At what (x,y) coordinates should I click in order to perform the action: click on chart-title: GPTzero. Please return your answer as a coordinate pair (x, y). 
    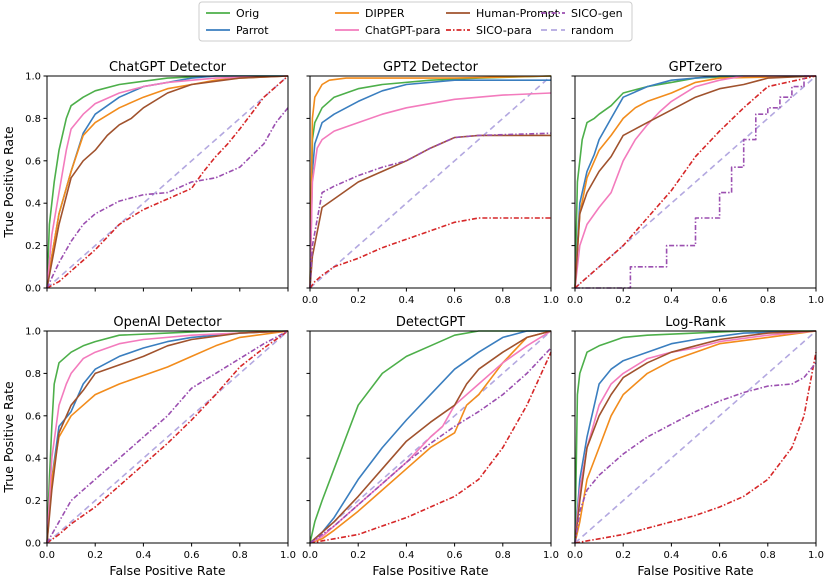
    Looking at the image, I should click on (696, 67).